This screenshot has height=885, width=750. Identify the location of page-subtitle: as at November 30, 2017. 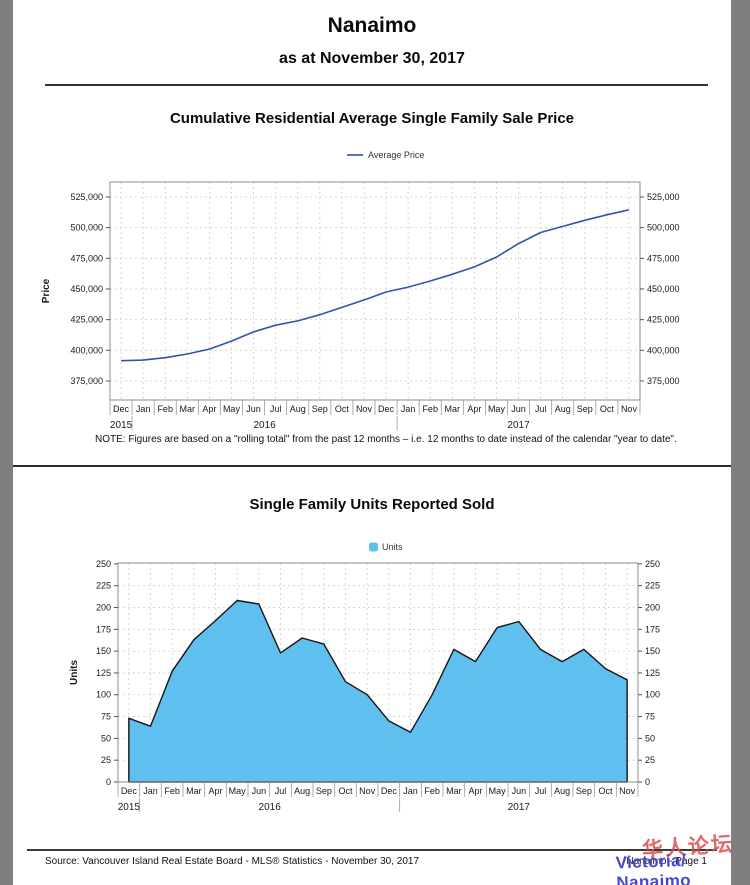
(372, 58).